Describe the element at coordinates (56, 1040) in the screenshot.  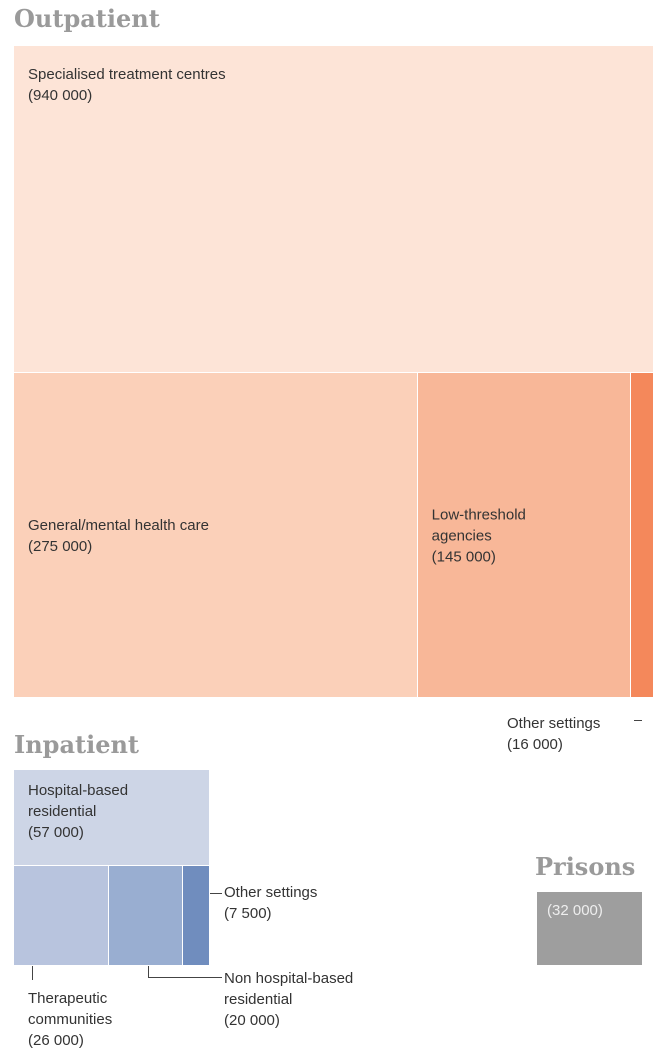
I see `value-label: (26 000)` at that location.